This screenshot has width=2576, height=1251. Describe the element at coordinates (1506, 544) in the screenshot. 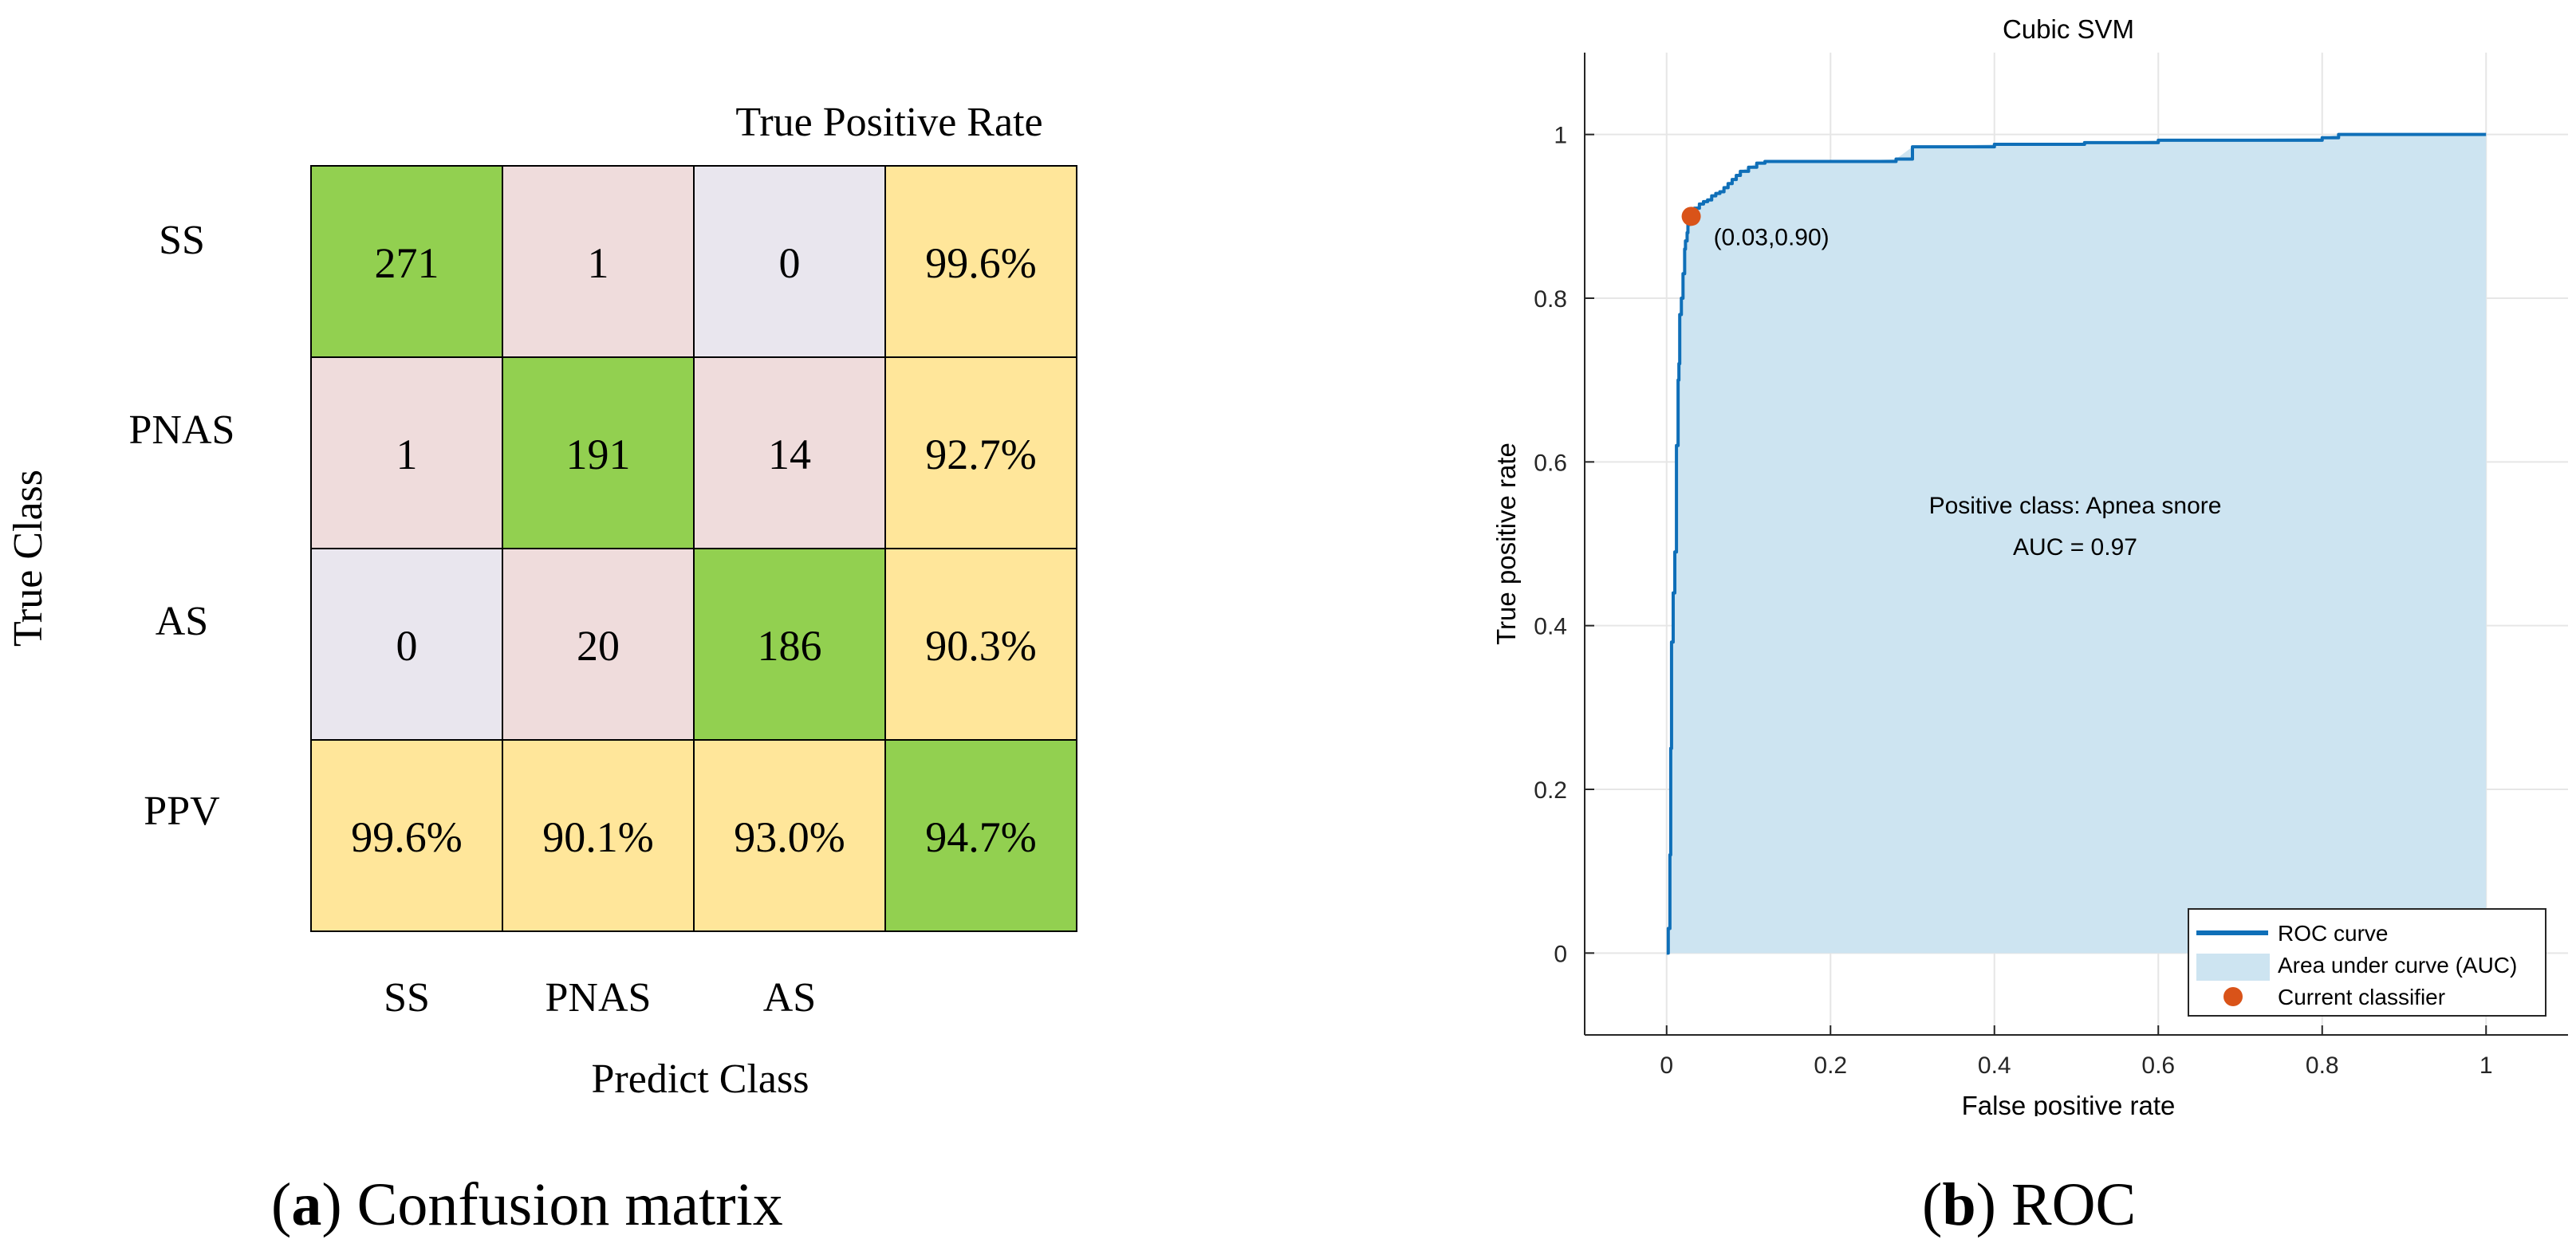

I see `roc-ylabel: True positive rate` at that location.